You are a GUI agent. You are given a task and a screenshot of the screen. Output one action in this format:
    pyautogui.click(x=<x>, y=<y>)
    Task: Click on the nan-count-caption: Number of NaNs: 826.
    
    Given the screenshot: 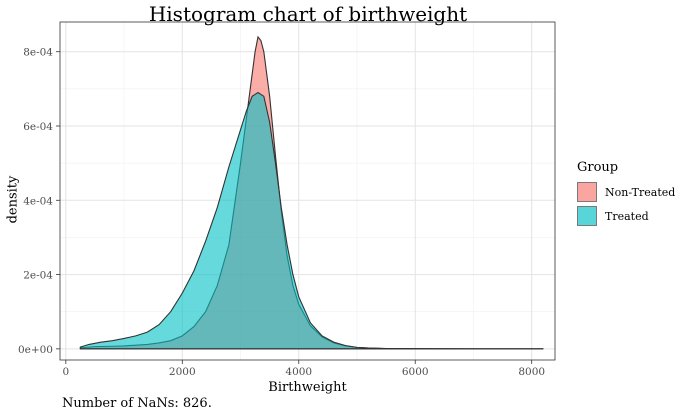 What is the action you would take?
    pyautogui.click(x=137, y=403)
    